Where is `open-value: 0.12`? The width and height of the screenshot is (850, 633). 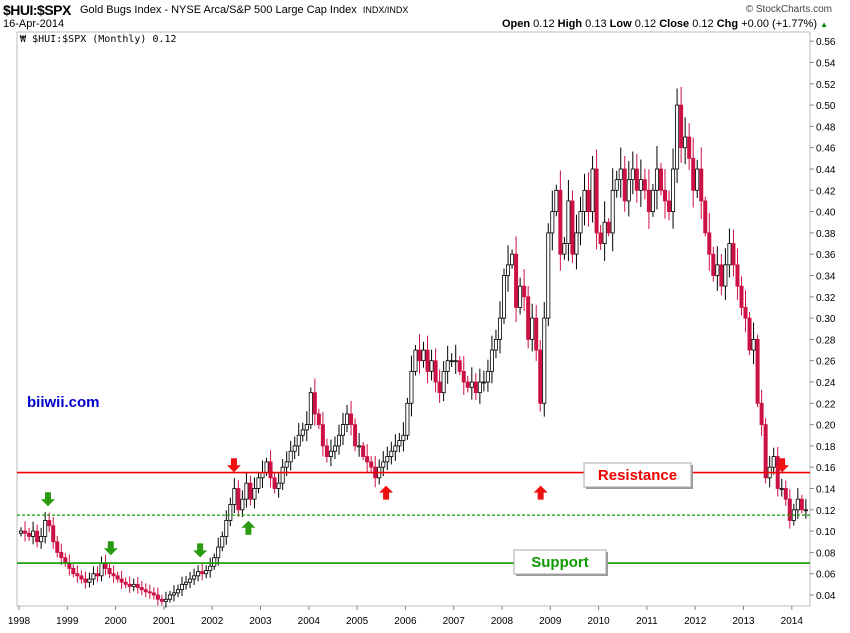
open-value: 0.12 is located at coordinates (544, 24).